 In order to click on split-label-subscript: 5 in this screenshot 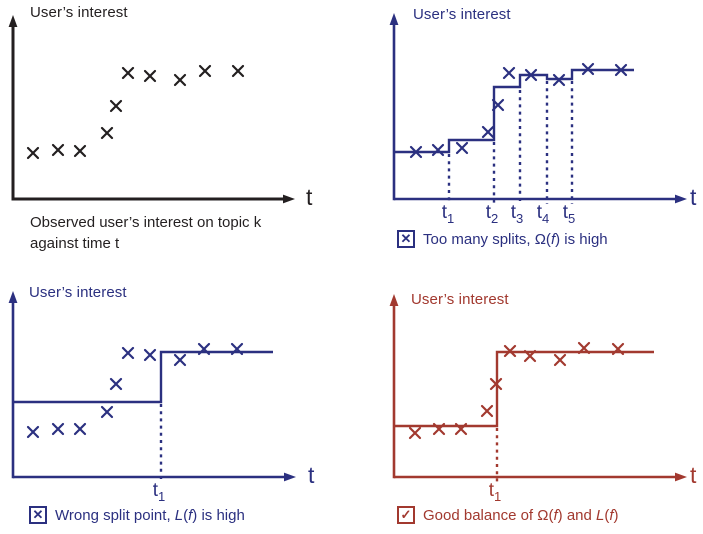, I will do `click(572, 218)`.